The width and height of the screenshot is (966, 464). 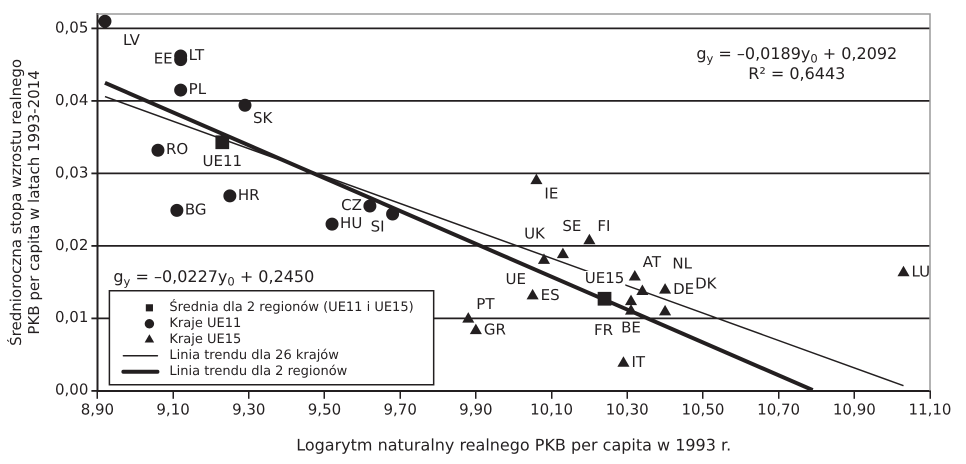 I want to click on x-tick-label: 9,50, so click(x=325, y=409).